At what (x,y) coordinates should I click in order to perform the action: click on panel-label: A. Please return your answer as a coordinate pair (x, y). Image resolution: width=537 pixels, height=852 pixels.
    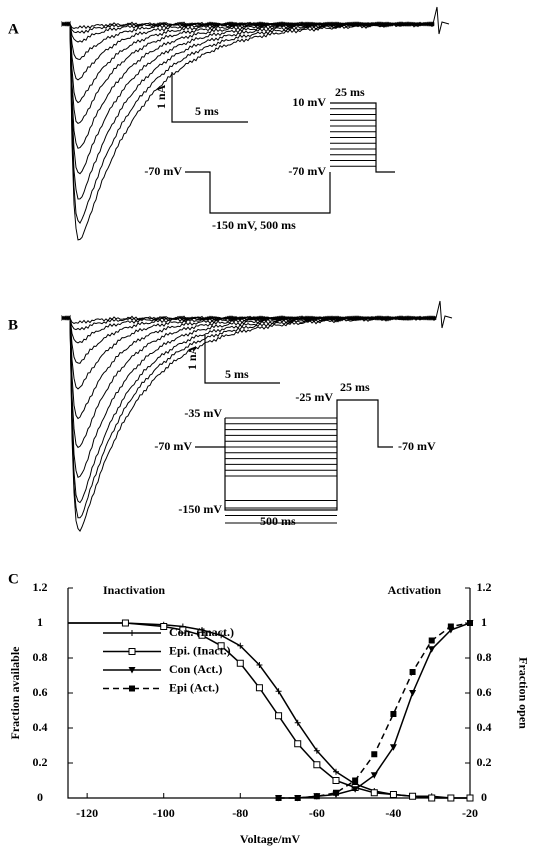
    Looking at the image, I should click on (13, 29).